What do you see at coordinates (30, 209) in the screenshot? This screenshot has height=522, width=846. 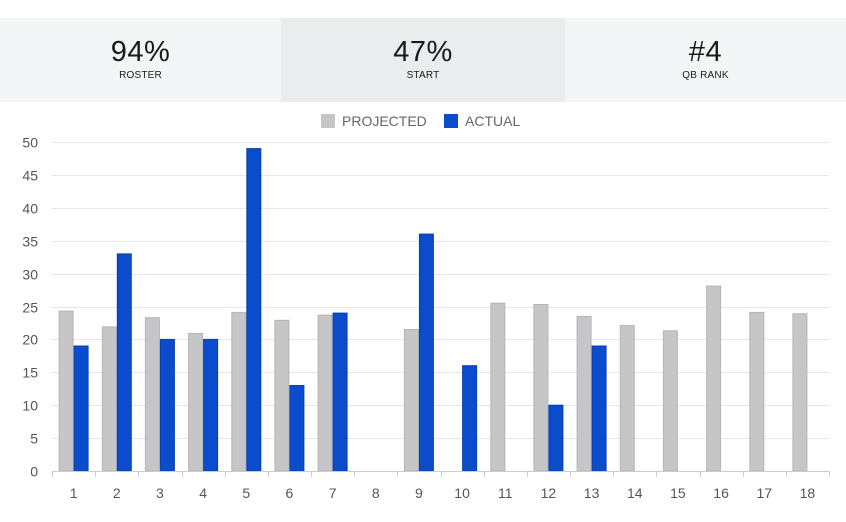 I see `y-tick-label: 40` at bounding box center [30, 209].